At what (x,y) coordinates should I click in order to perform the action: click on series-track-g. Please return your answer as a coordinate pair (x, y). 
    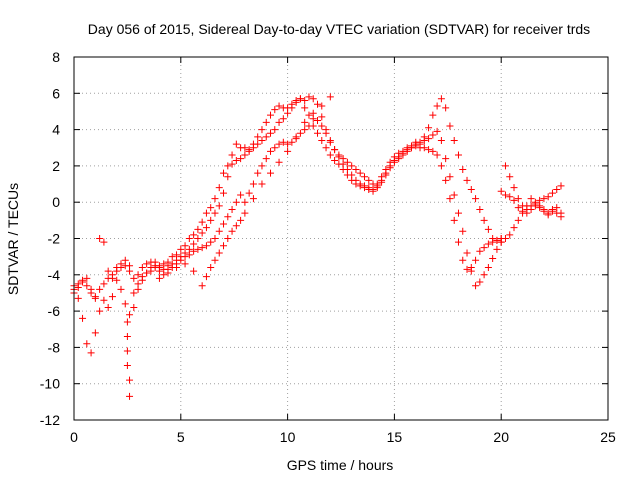
    Looking at the image, I should click on (531, 203).